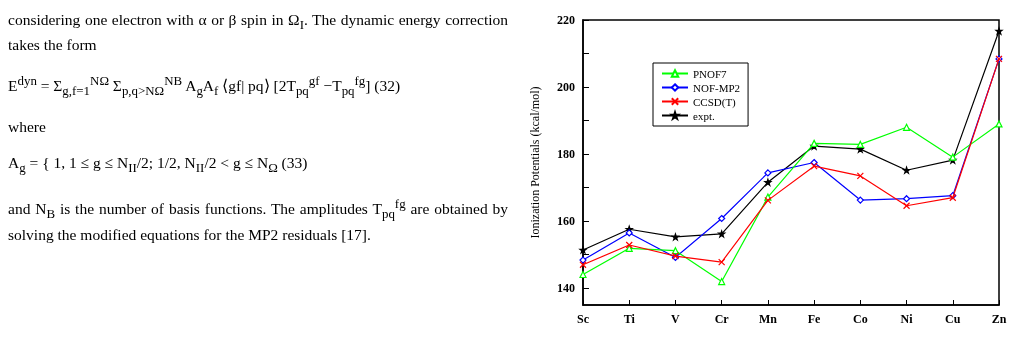 Image resolution: width=1021 pixels, height=351 pixels. Describe the element at coordinates (566, 221) in the screenshot. I see `y-tick-label: 160` at that location.